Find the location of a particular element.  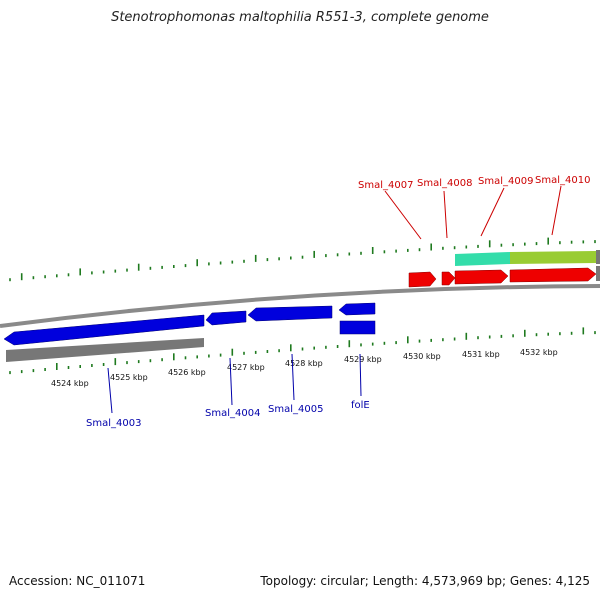

cds-fole is located at coordinates (357, 327).